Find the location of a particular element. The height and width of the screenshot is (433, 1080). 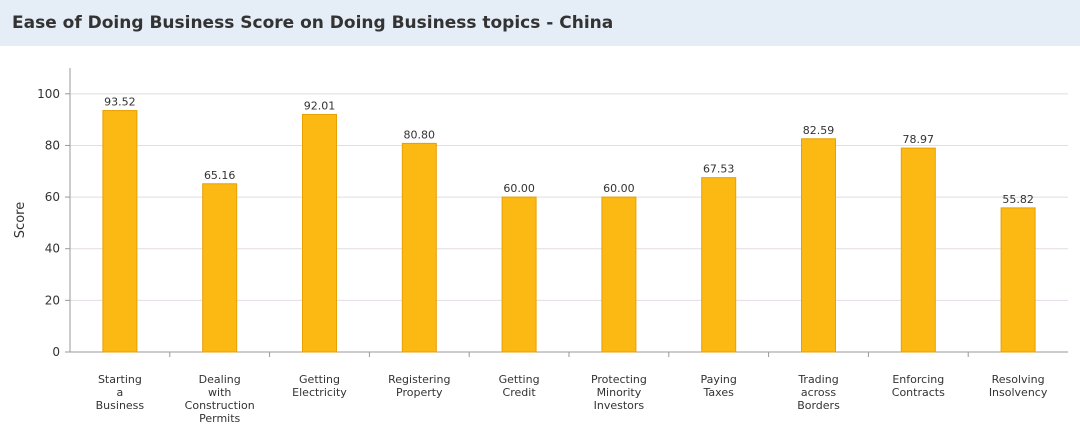

y-tick-label: 80 is located at coordinates (52, 145).